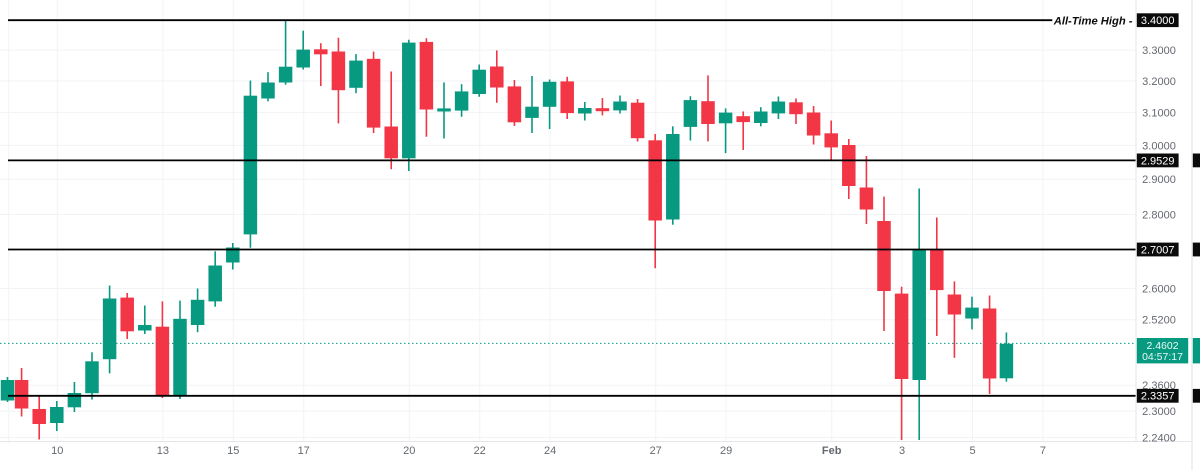  What do you see at coordinates (1159, 180) in the screenshot?
I see `svg-text: 2.9000` at bounding box center [1159, 180].